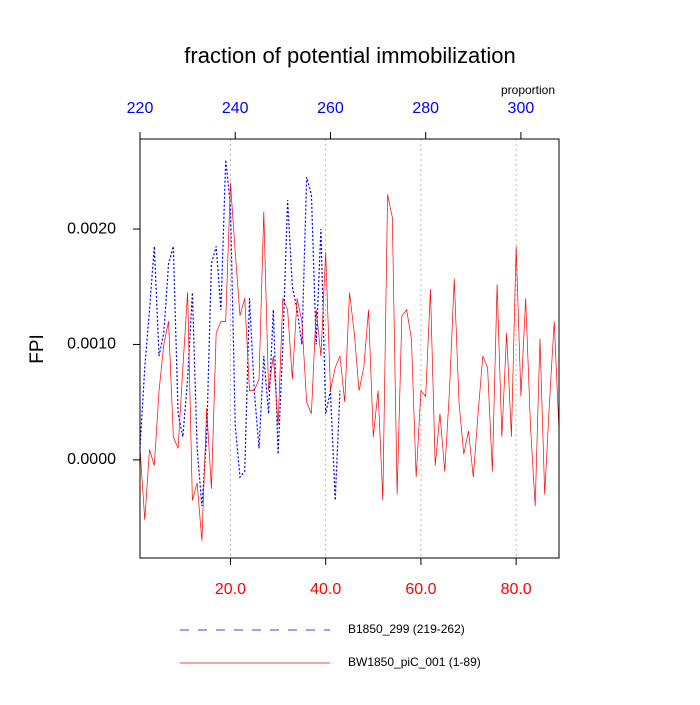 This screenshot has height=705, width=700. Describe the element at coordinates (516, 589) in the screenshot. I see `x-tick-label: 80.0` at that location.